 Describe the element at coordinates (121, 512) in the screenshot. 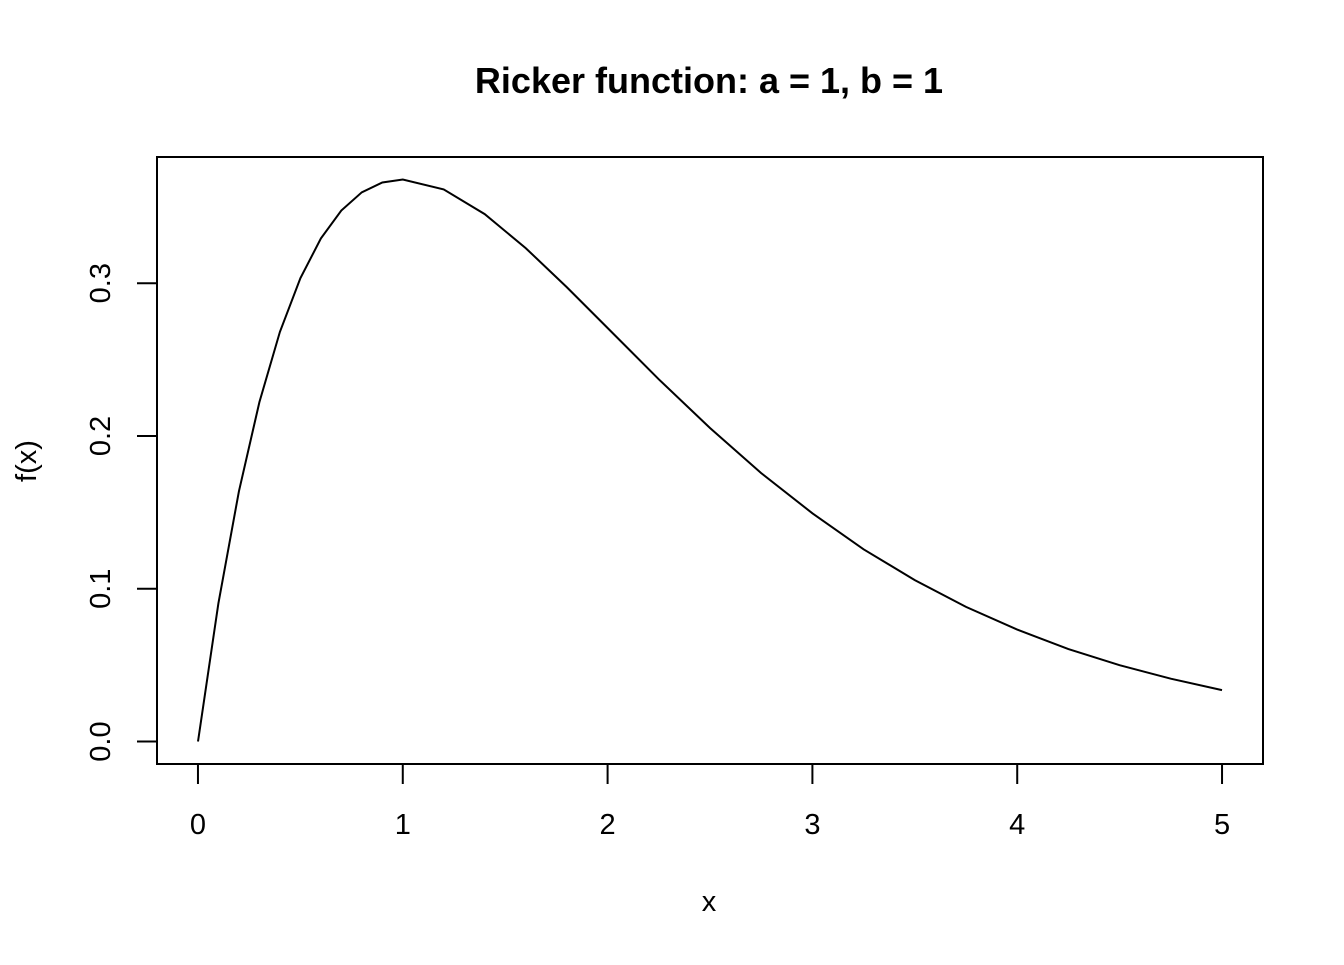

I see `y-ticks: 0.0 0.1 0.2 0.3` at that location.